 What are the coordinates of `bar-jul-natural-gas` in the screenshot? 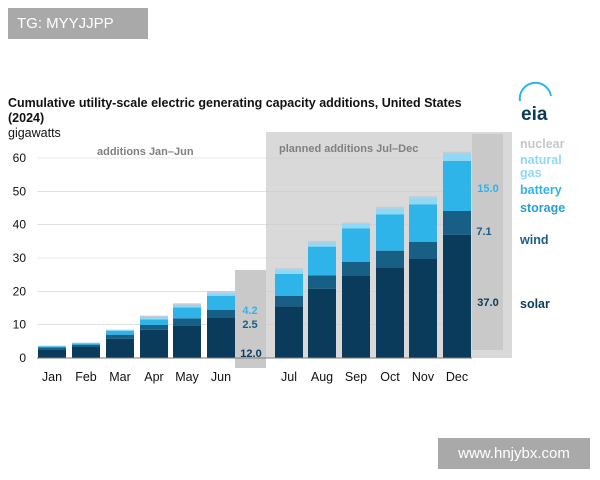 It's located at (289, 271).